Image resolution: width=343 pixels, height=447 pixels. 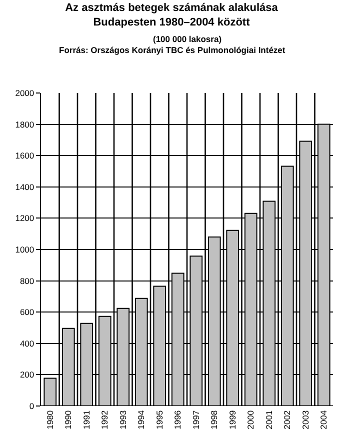 What do you see at coordinates (27, 343) in the screenshot?
I see `y-tick-label: 400` at bounding box center [27, 343].